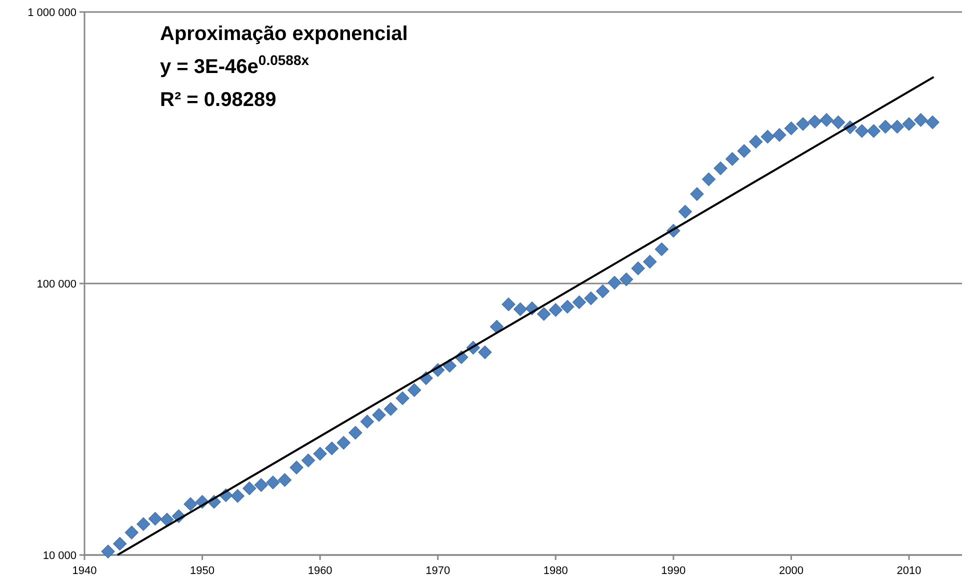 Image resolution: width=965 pixels, height=584 pixels. Describe the element at coordinates (235, 65) in the screenshot. I see `annotation: y = 3E-46e$^{0.0588x}$` at that location.